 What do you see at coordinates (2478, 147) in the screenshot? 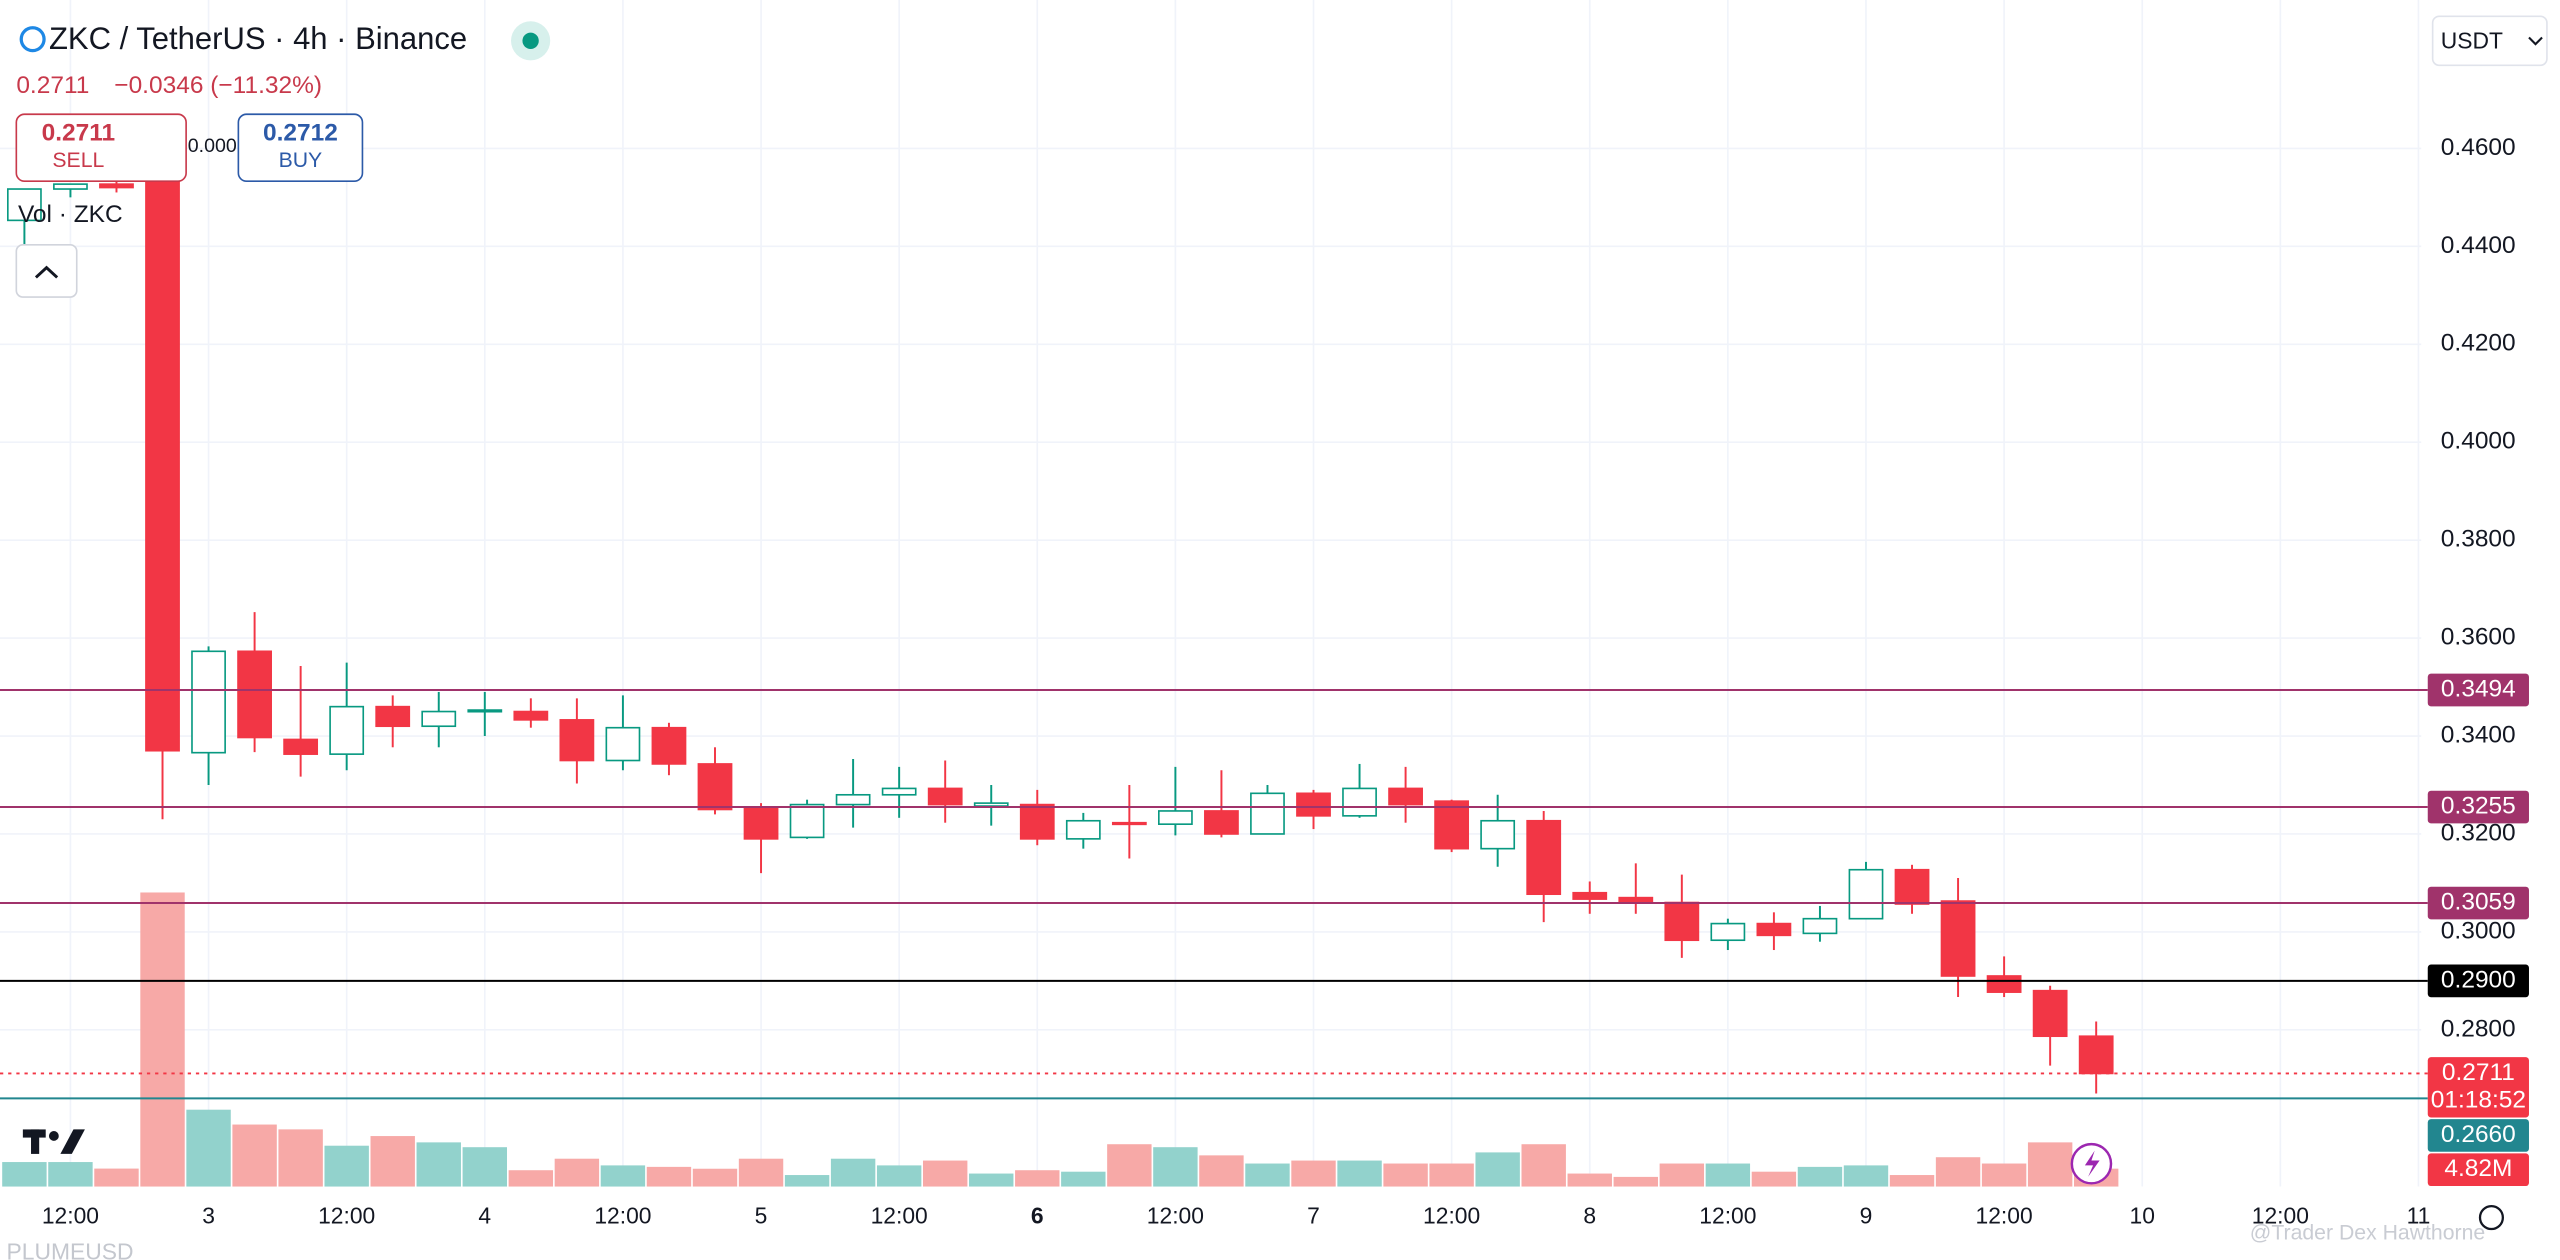
I see `y-tick-label: 0.4600` at bounding box center [2478, 147].